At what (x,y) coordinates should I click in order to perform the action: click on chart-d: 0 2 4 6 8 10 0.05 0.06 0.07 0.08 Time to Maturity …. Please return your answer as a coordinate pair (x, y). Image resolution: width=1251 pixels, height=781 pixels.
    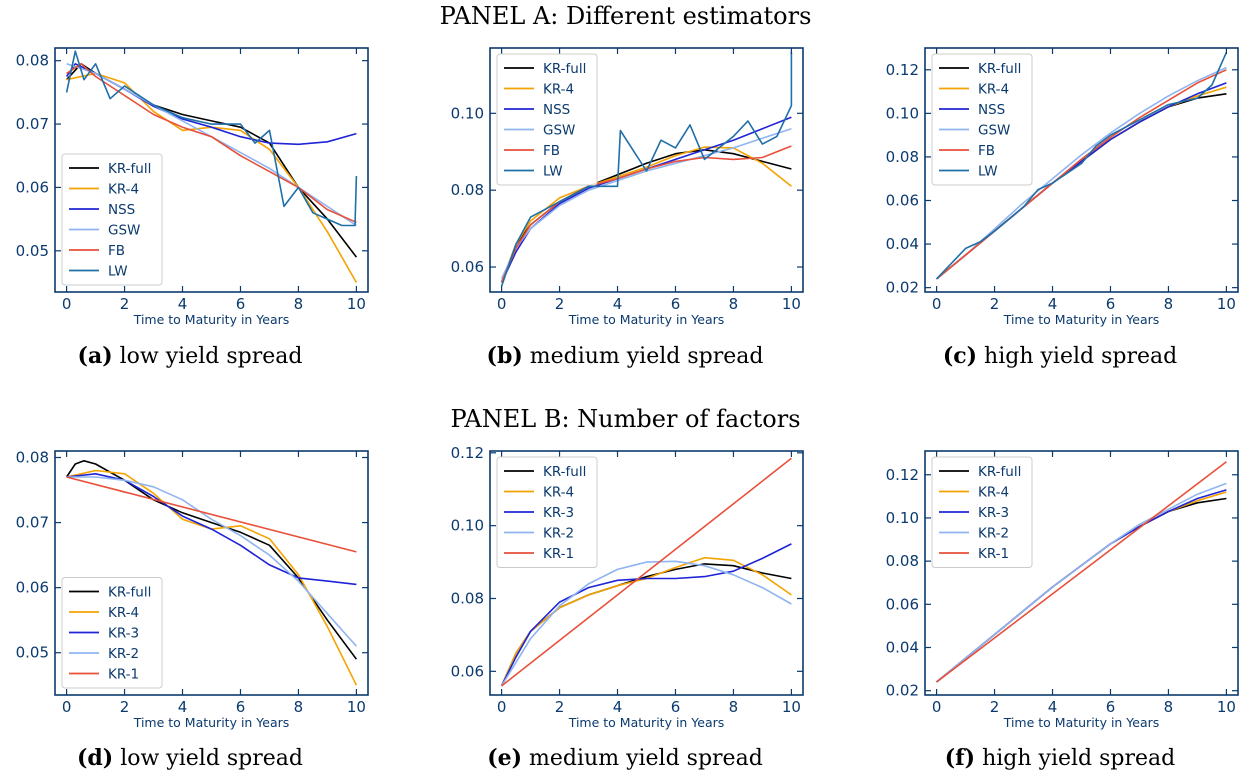
    Looking at the image, I should click on (192, 589).